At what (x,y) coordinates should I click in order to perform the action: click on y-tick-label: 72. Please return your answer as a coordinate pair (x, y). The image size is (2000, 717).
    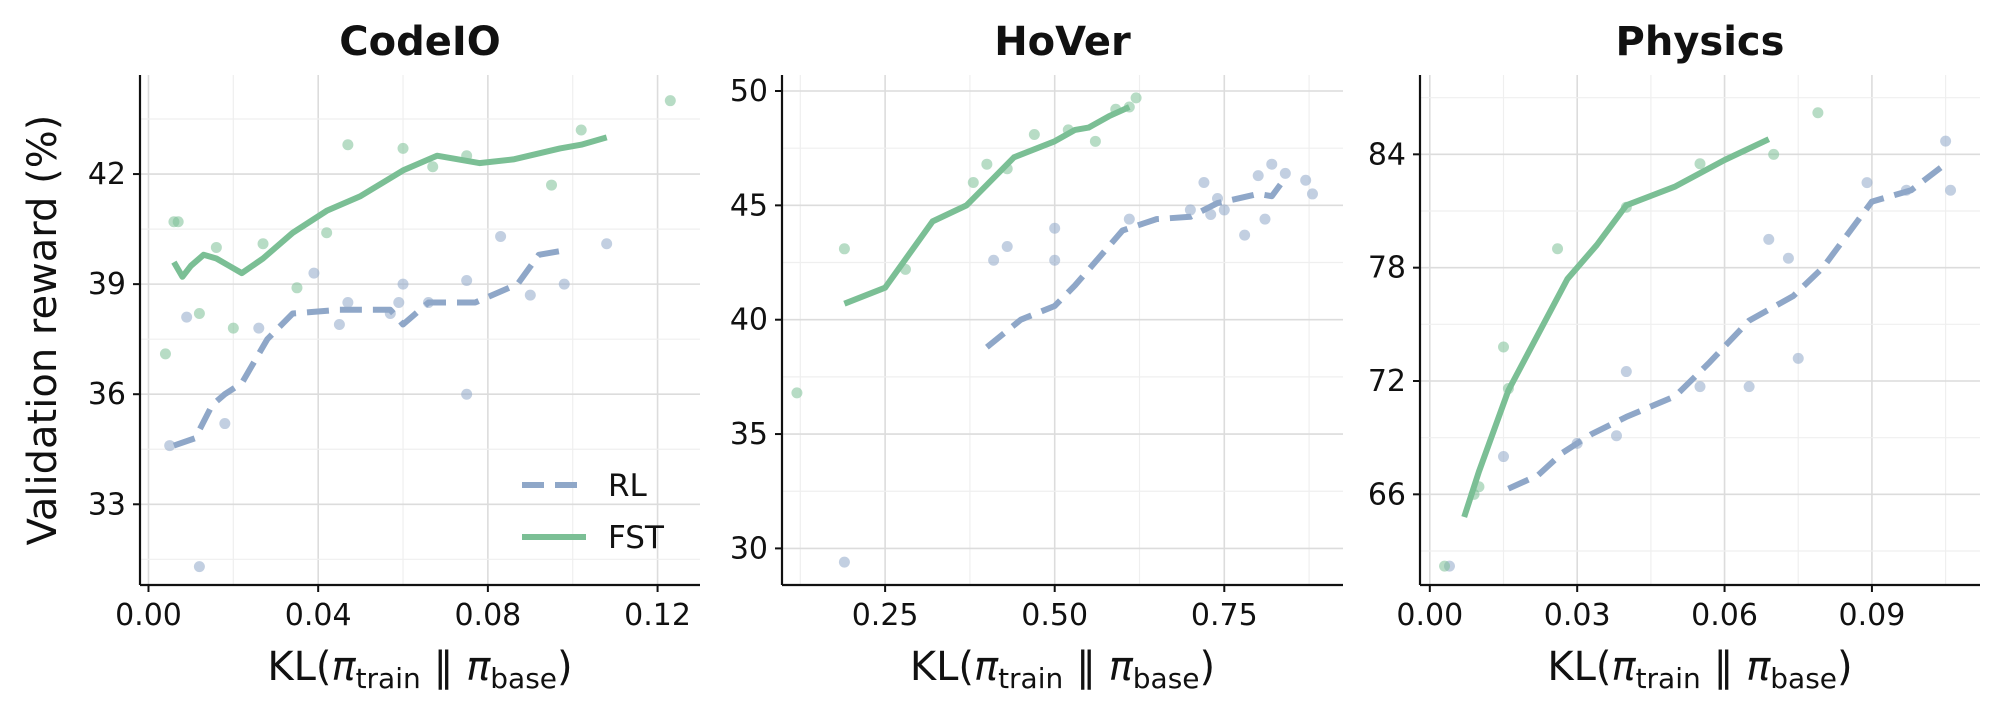
    Looking at the image, I should click on (1387, 381).